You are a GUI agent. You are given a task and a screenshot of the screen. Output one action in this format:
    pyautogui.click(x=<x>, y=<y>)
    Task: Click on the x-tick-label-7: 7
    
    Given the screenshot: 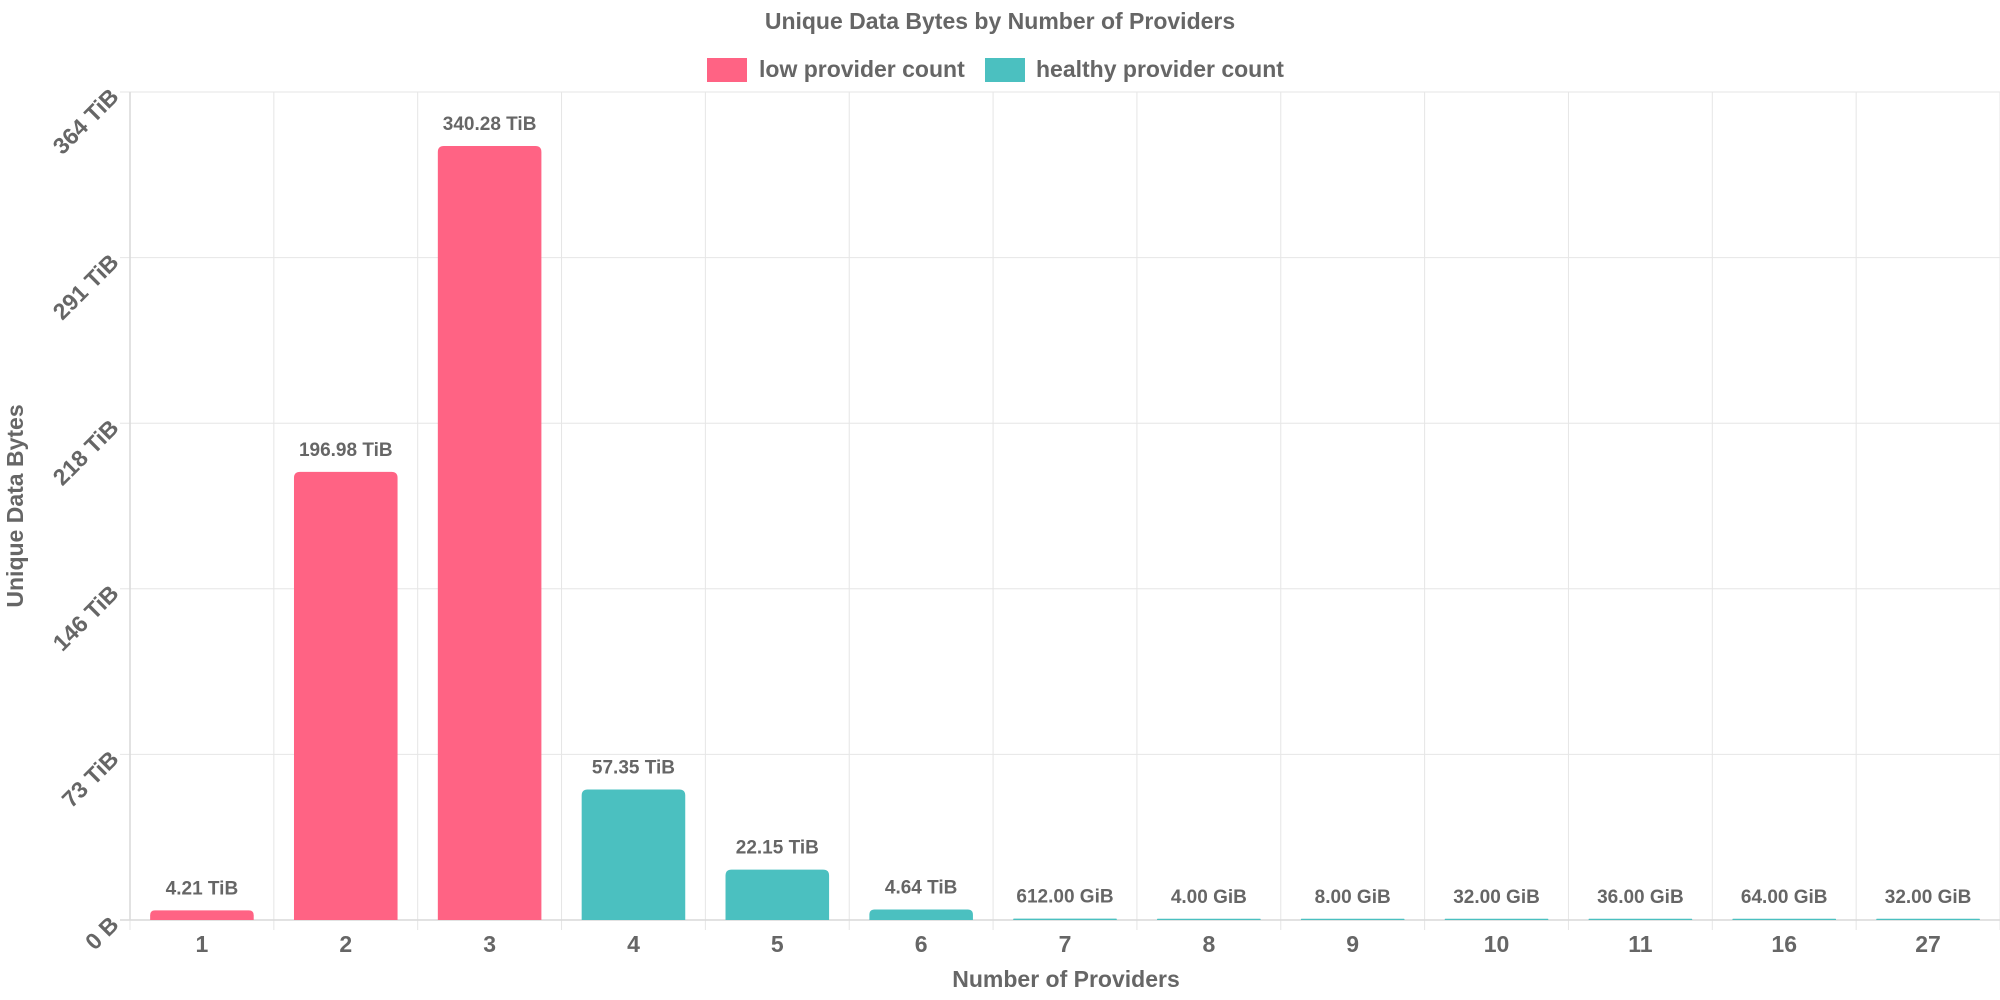 What is the action you would take?
    pyautogui.click(x=1065, y=944)
    